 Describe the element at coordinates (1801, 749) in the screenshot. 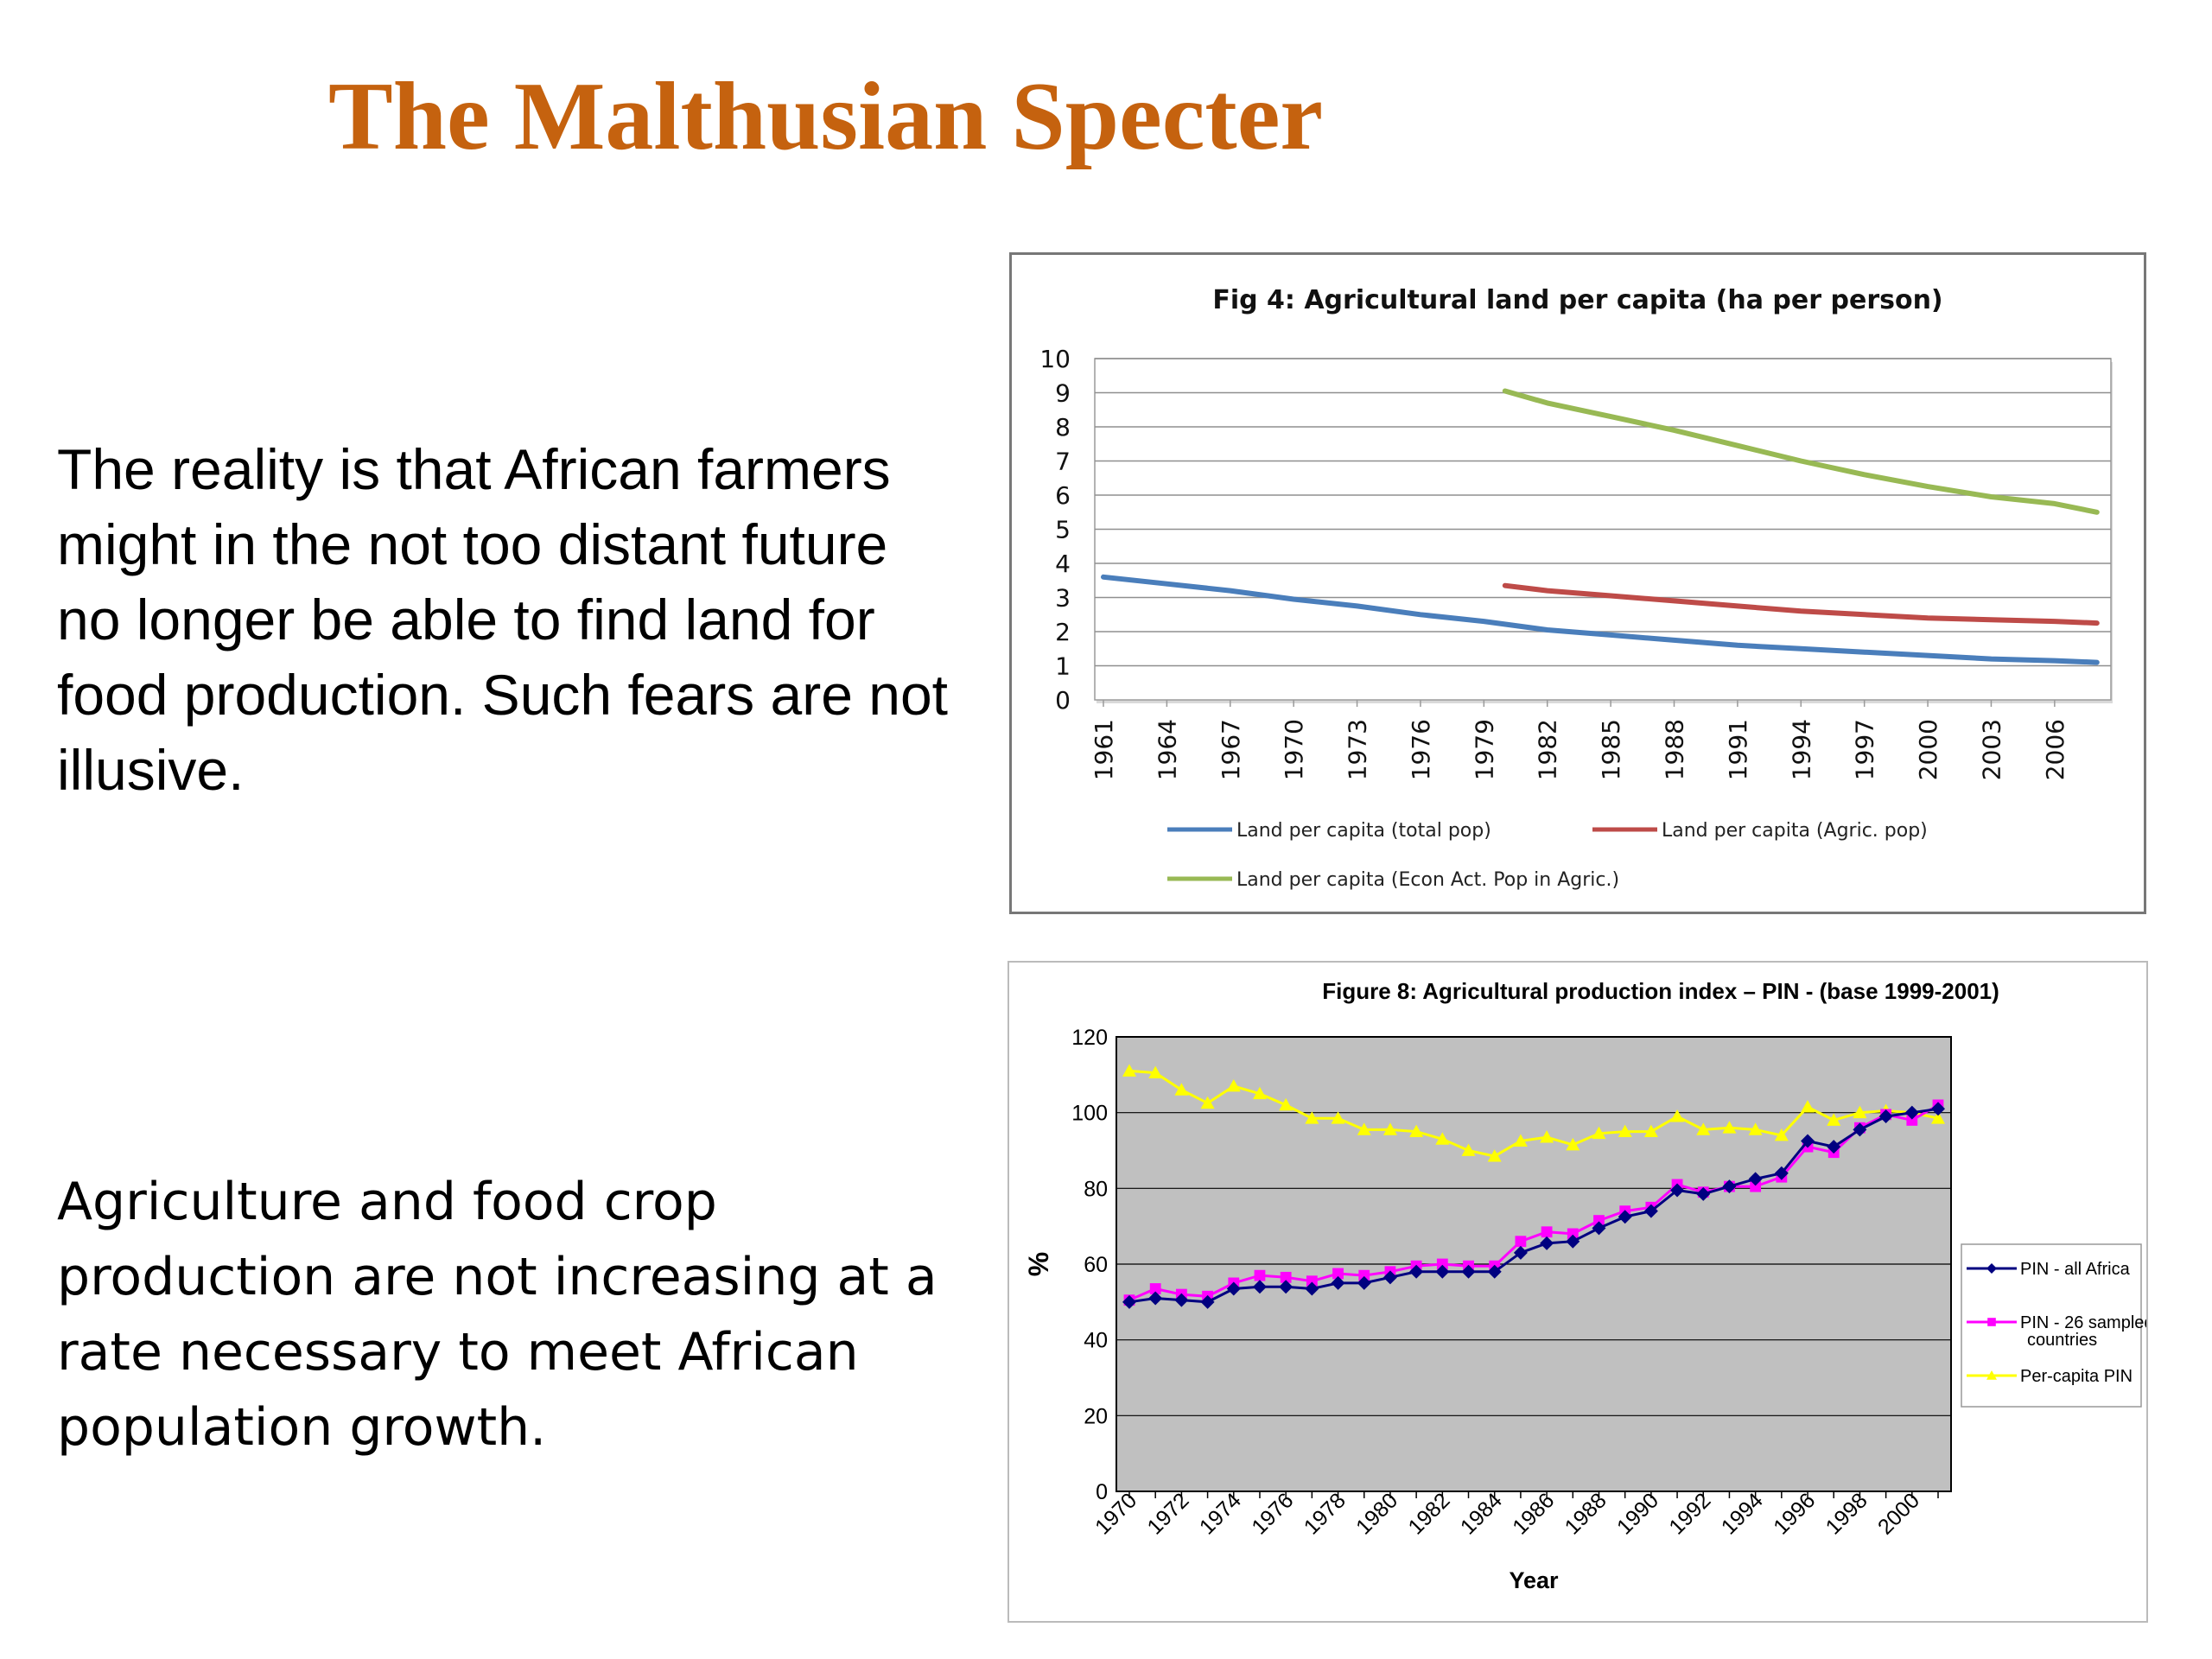

I see `x-tick-label: 1994` at that location.